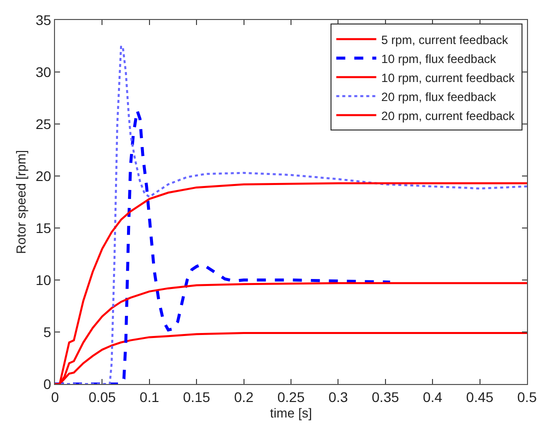 The width and height of the screenshot is (549, 432). Describe the element at coordinates (527, 396) in the screenshot. I see `x-tick-label: 0.5` at that location.